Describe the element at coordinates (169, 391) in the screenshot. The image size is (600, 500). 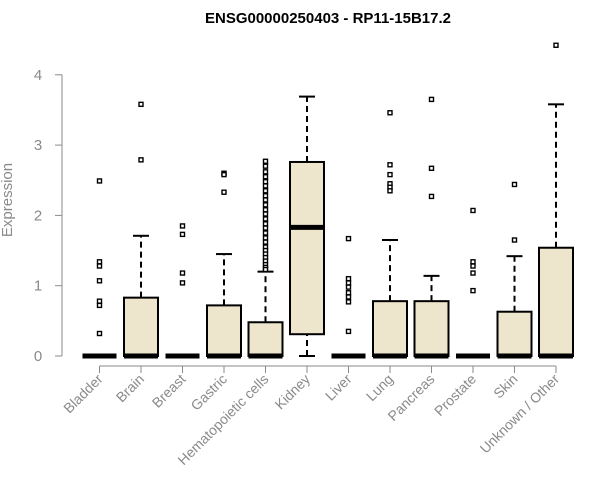
I see `x-tick-label: Breast` at that location.